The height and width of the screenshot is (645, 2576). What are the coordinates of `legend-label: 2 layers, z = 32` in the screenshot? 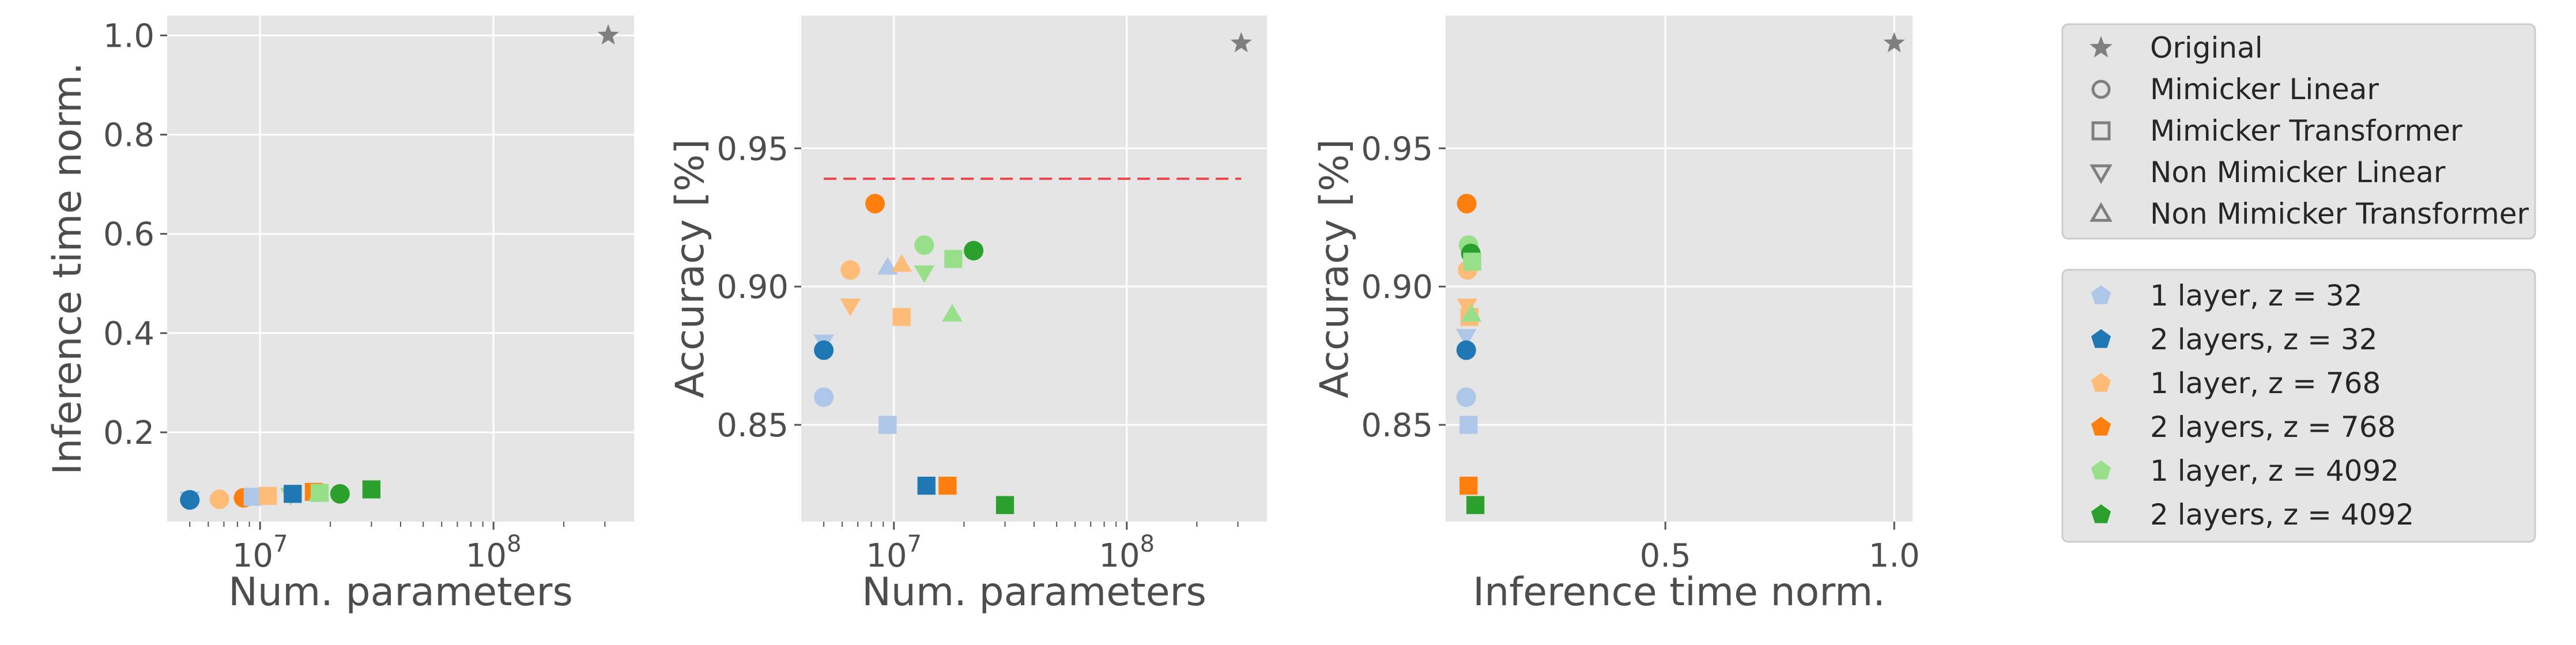 It's located at (2264, 339).